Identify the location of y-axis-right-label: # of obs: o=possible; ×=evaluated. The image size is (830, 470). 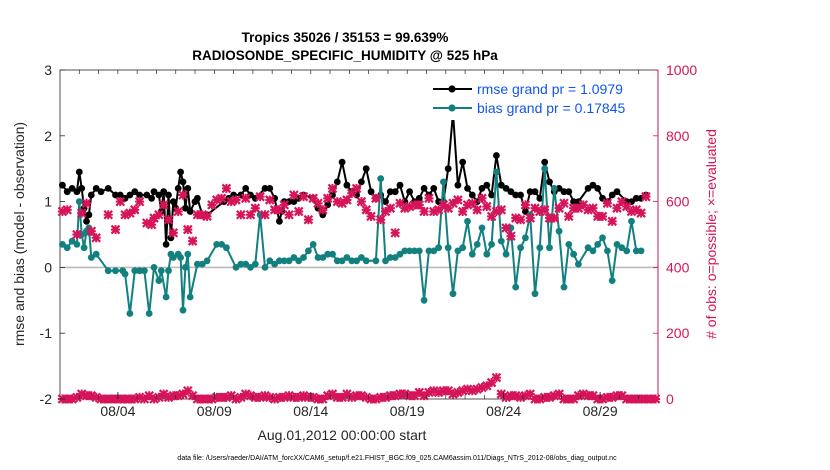
(711, 234).